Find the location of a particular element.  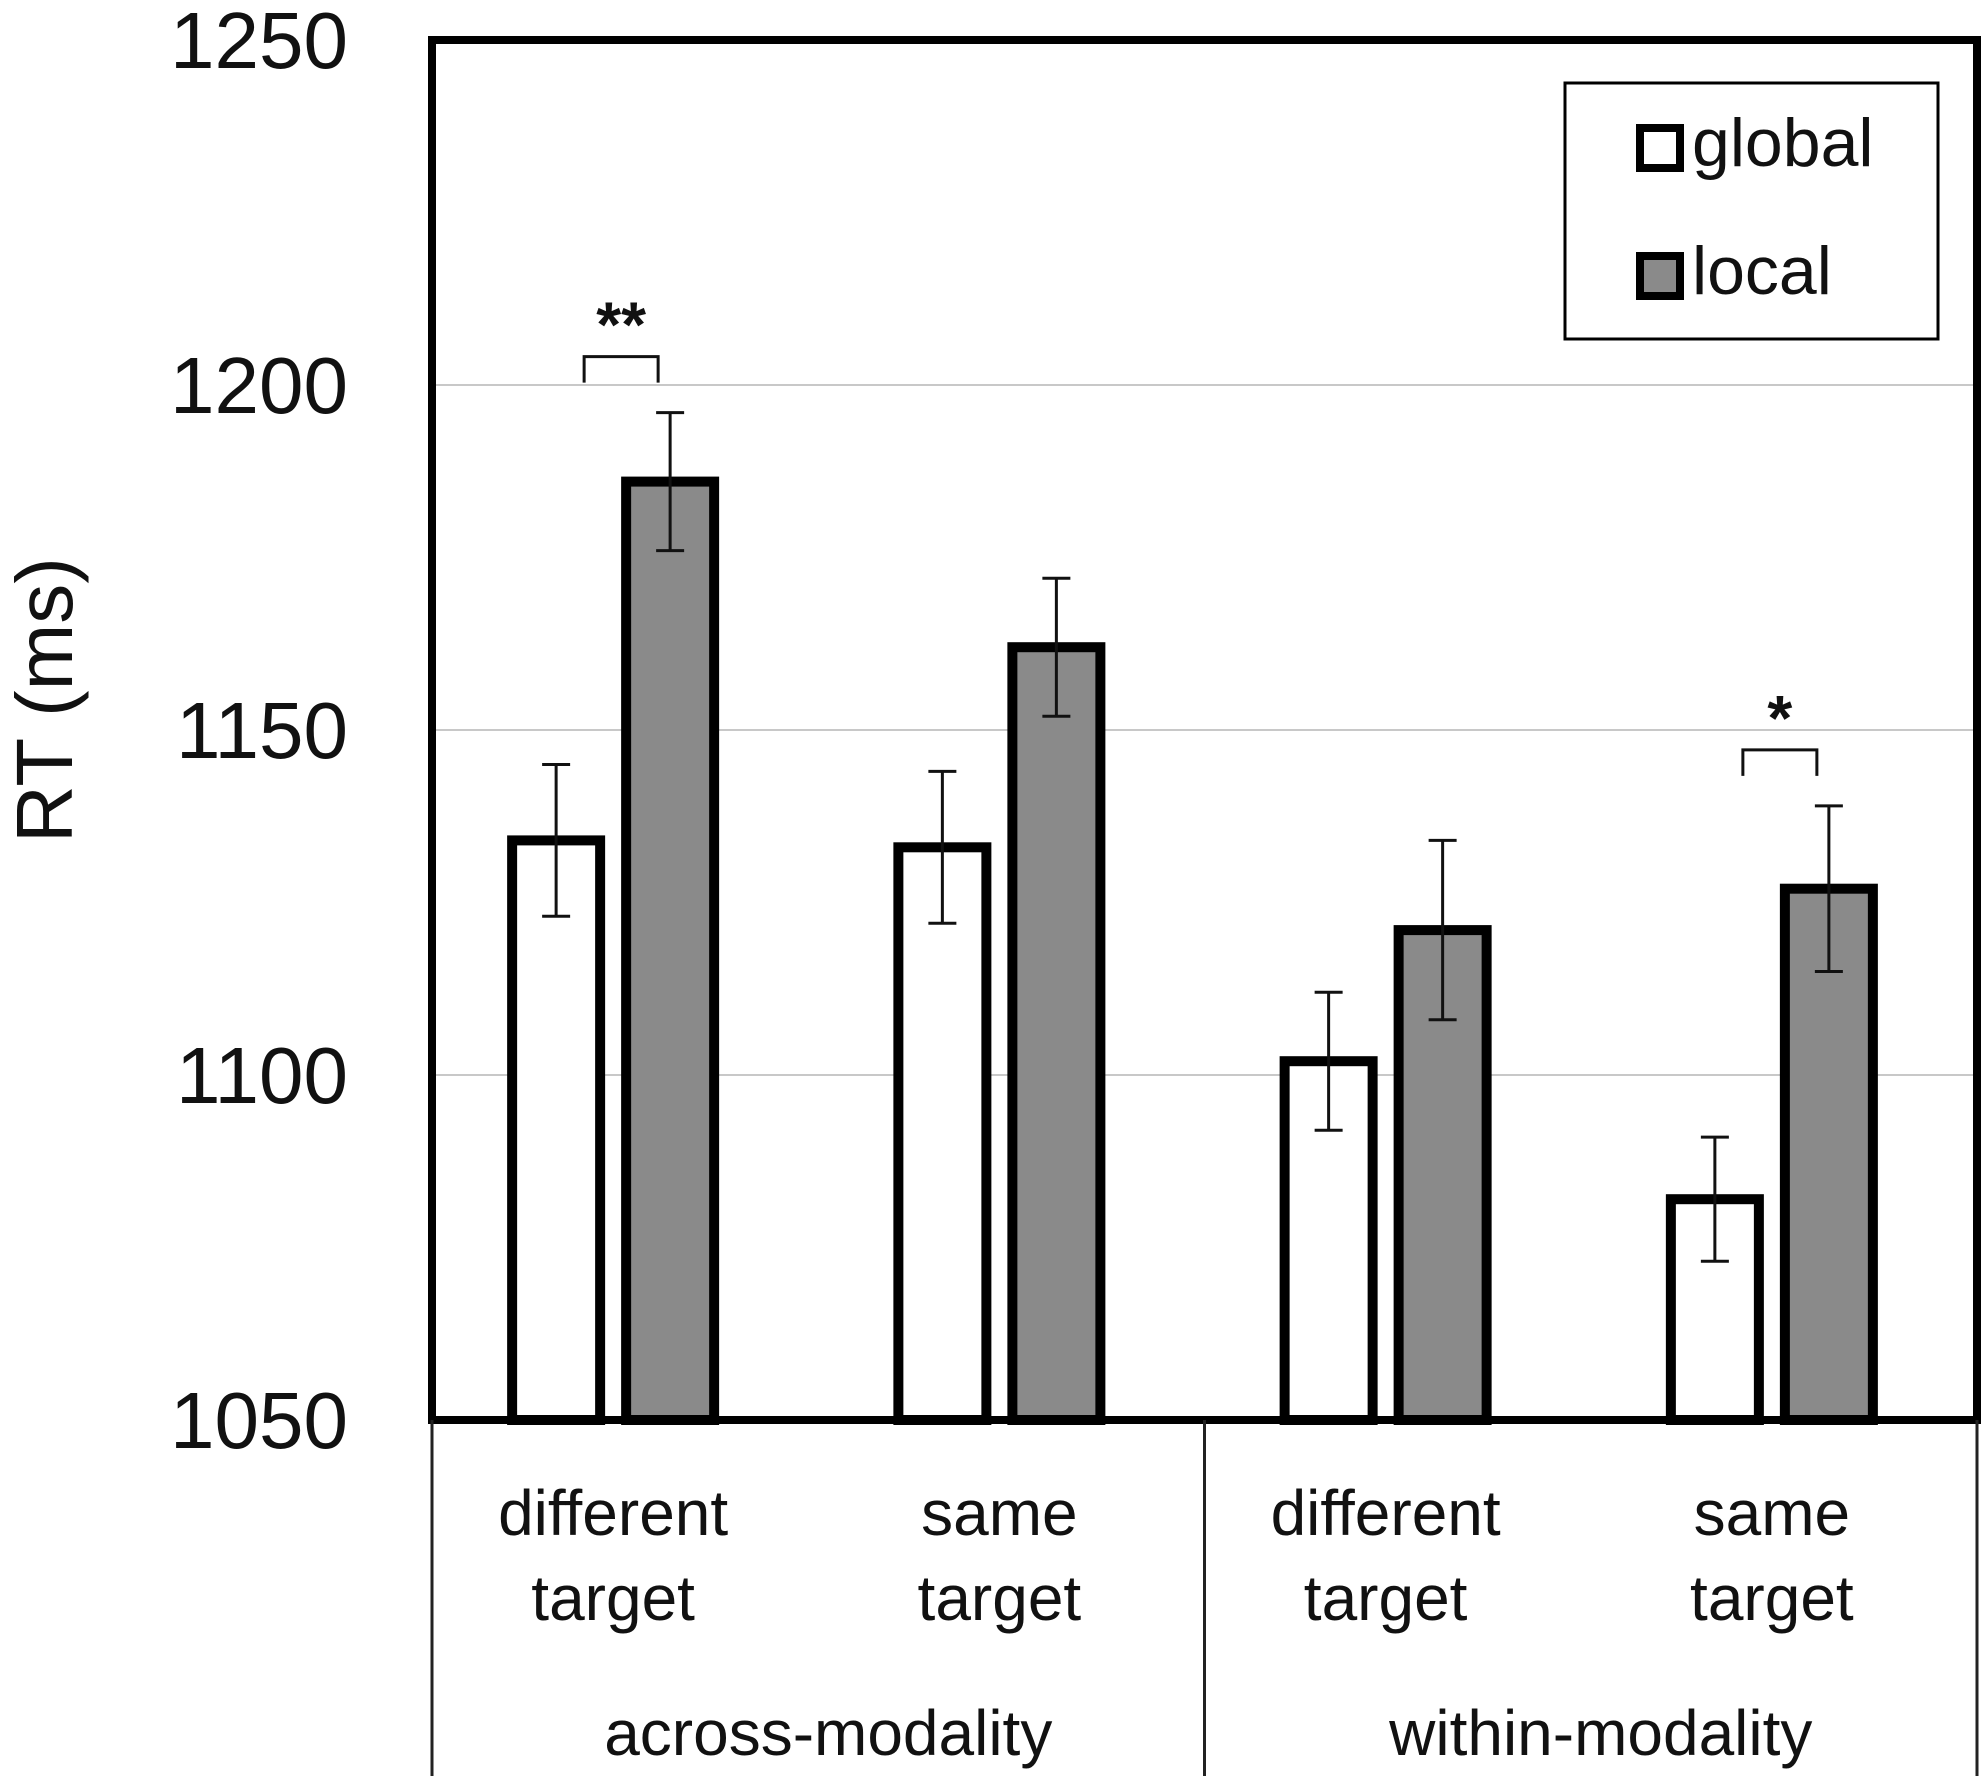

legend-label: local is located at coordinates (1762, 271).